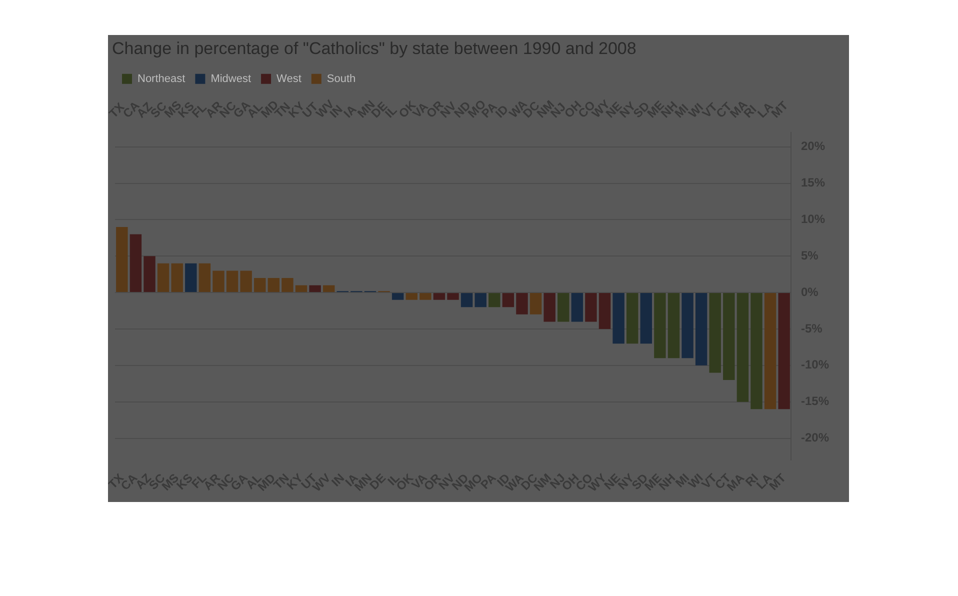 The width and height of the screenshot is (958, 596). Describe the element at coordinates (289, 78) in the screenshot. I see `legend-label: West` at that location.